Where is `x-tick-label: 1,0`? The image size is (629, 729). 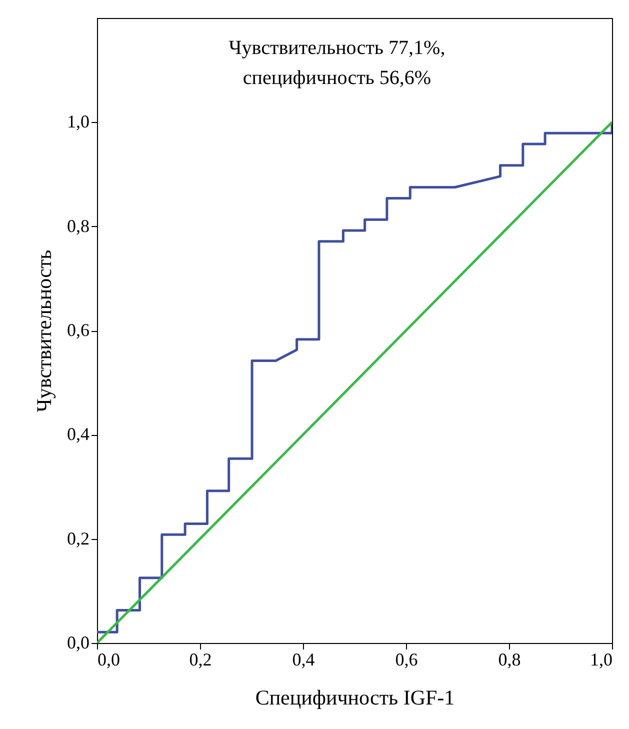
x-tick-label: 1,0 is located at coordinates (601, 660).